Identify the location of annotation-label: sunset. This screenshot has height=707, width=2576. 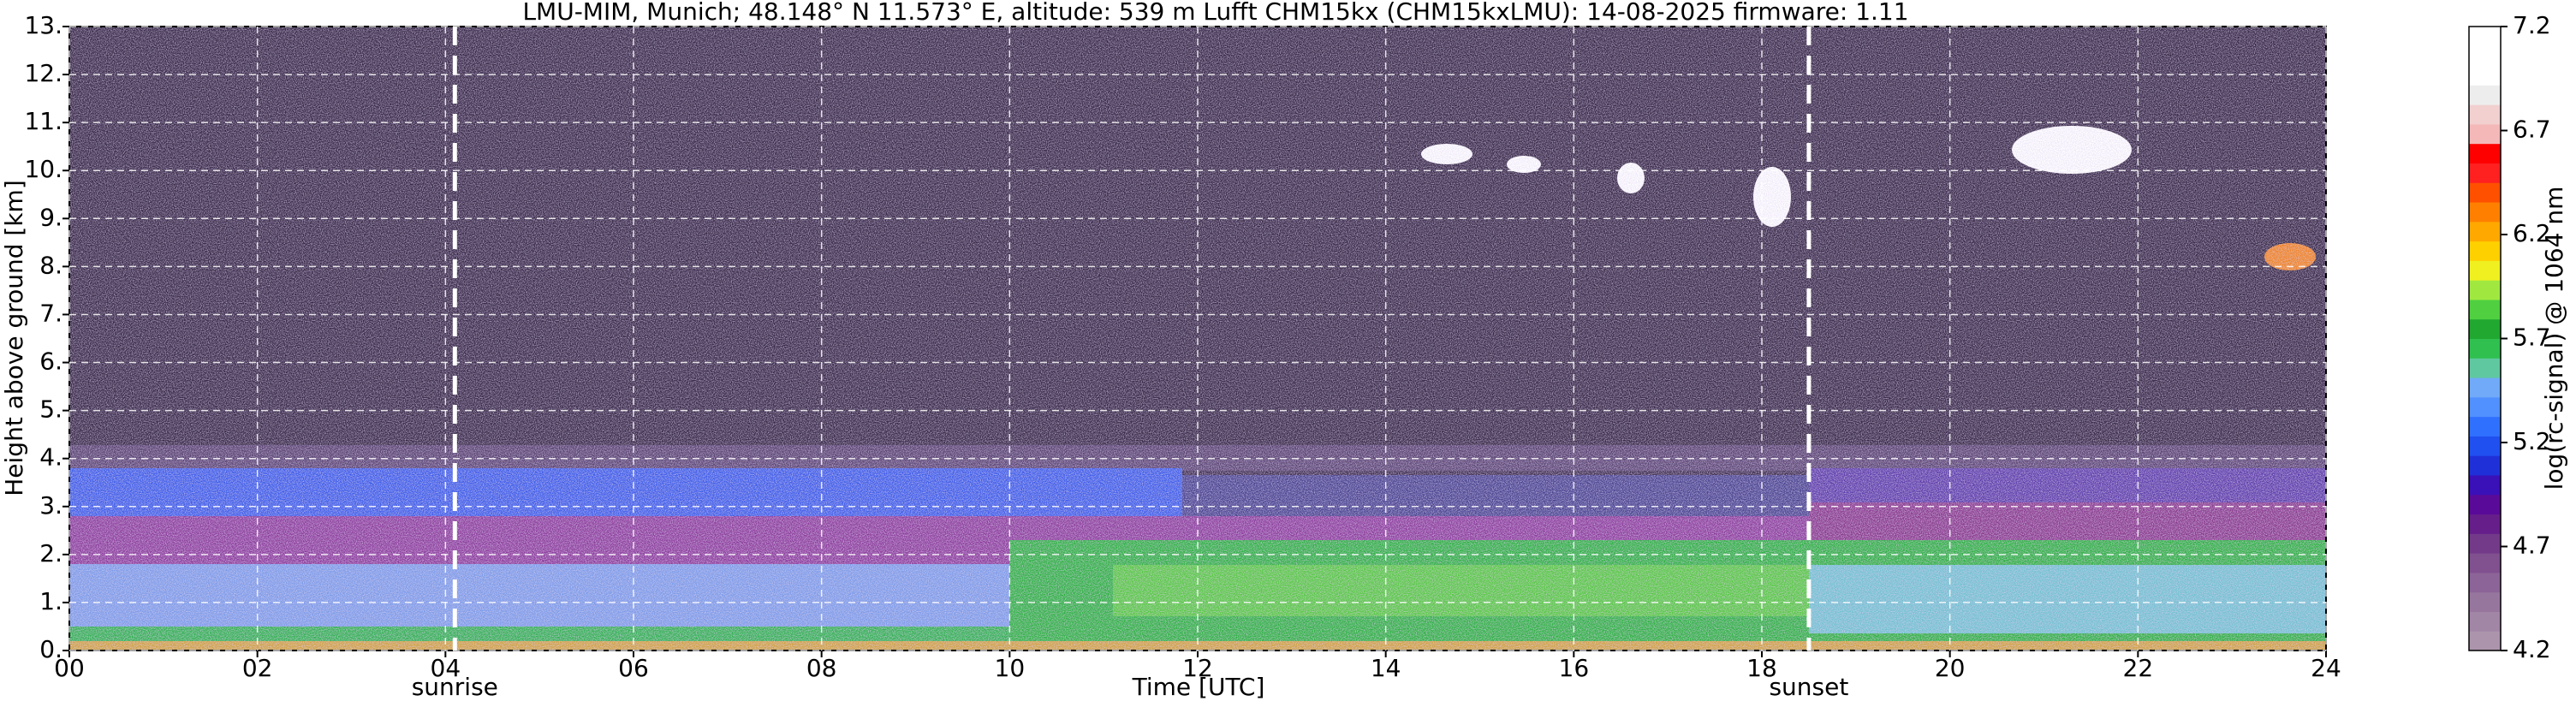
(1809, 687).